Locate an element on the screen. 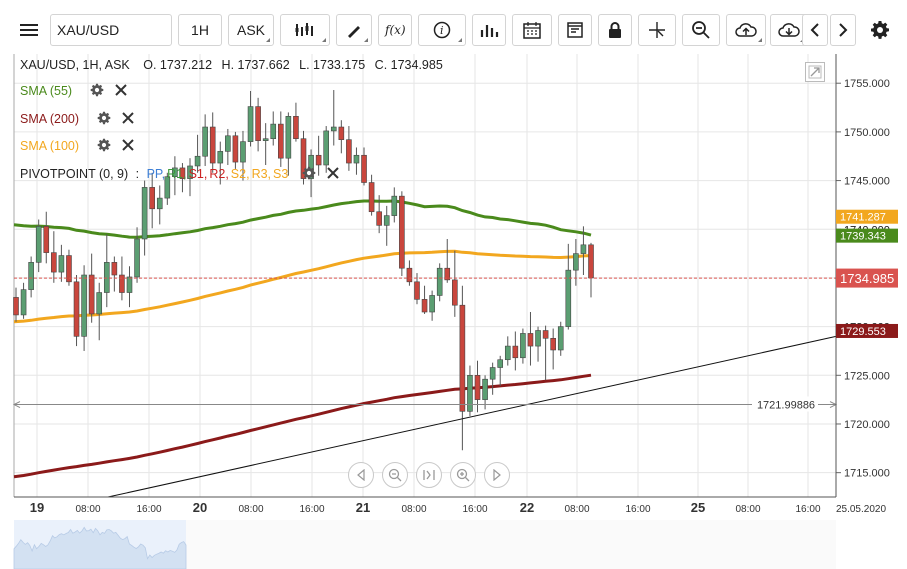 Image resolution: width=907 pixels, height=569 pixels. settings-button is located at coordinates (880, 30).